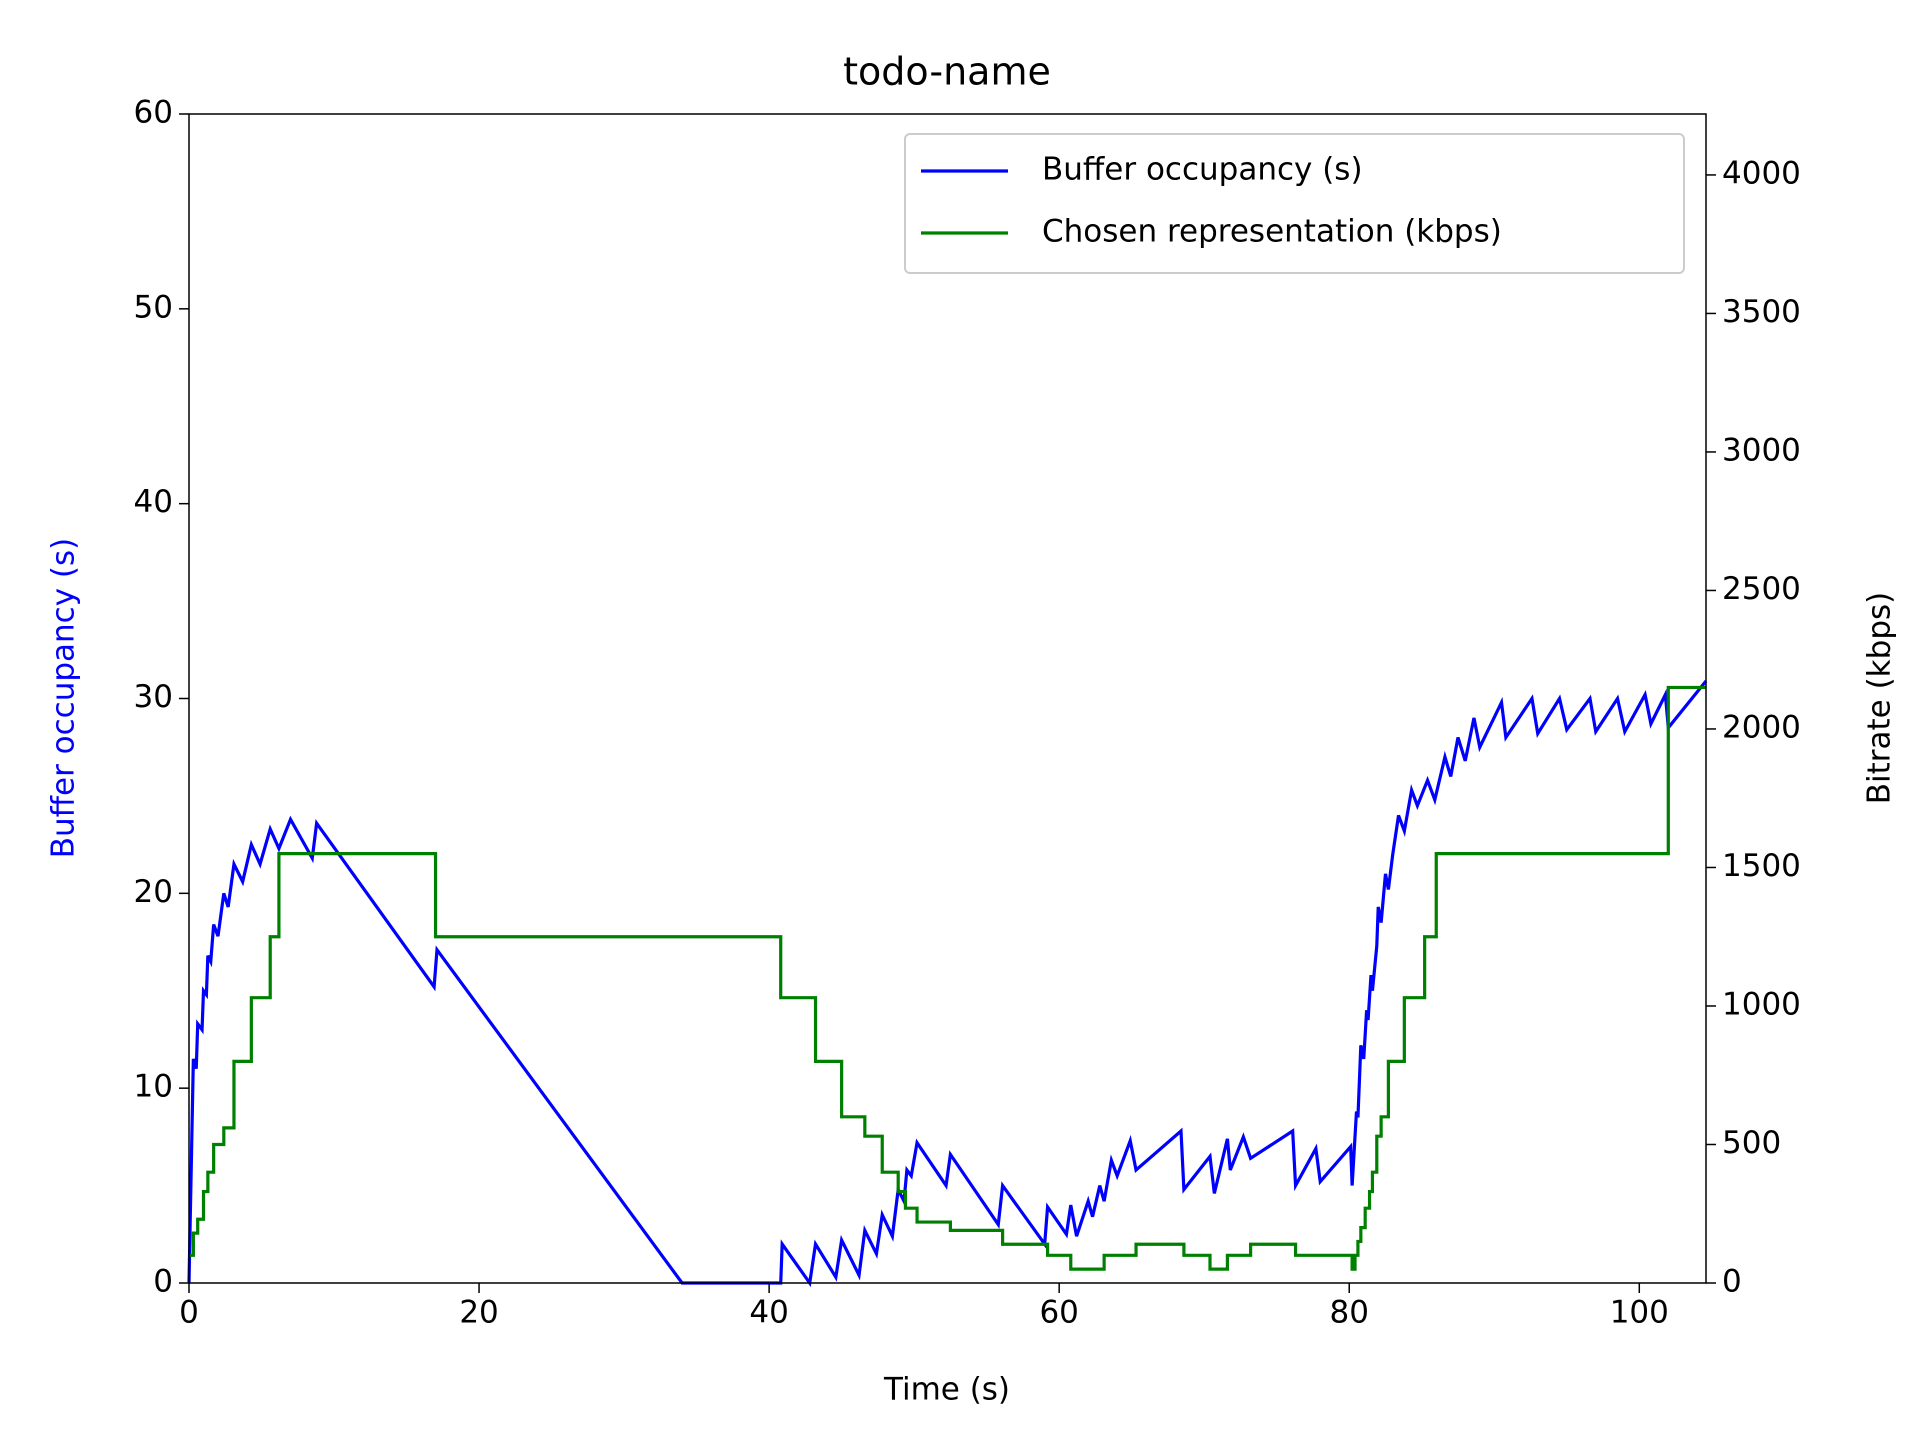 Image resolution: width=1920 pixels, height=1440 pixels. Describe the element at coordinates (153, 892) in the screenshot. I see `y-tick-label: 20` at that location.